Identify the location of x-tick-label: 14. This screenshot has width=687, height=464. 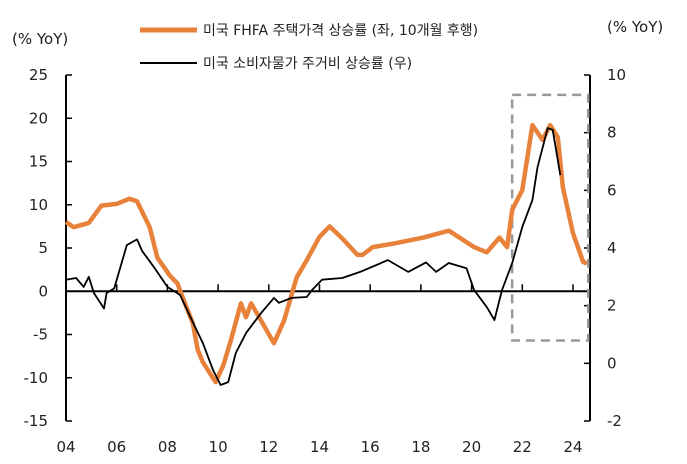
(319, 447).